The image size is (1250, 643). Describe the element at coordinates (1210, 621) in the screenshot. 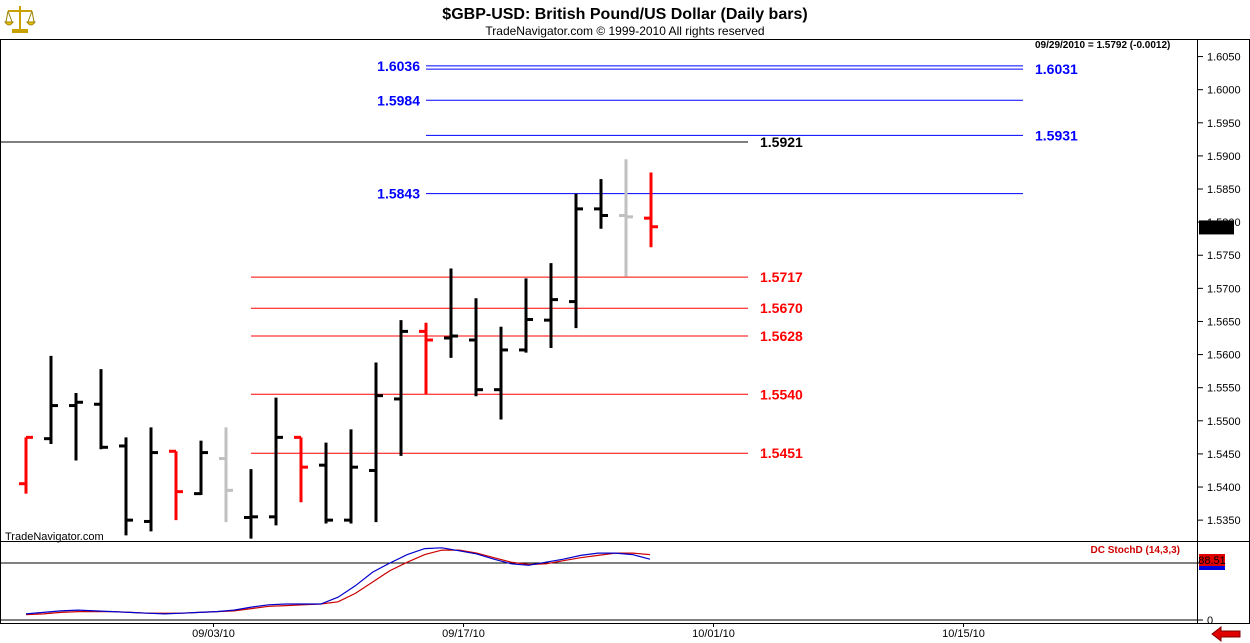

I see `indicator-tick-label: 0` at that location.